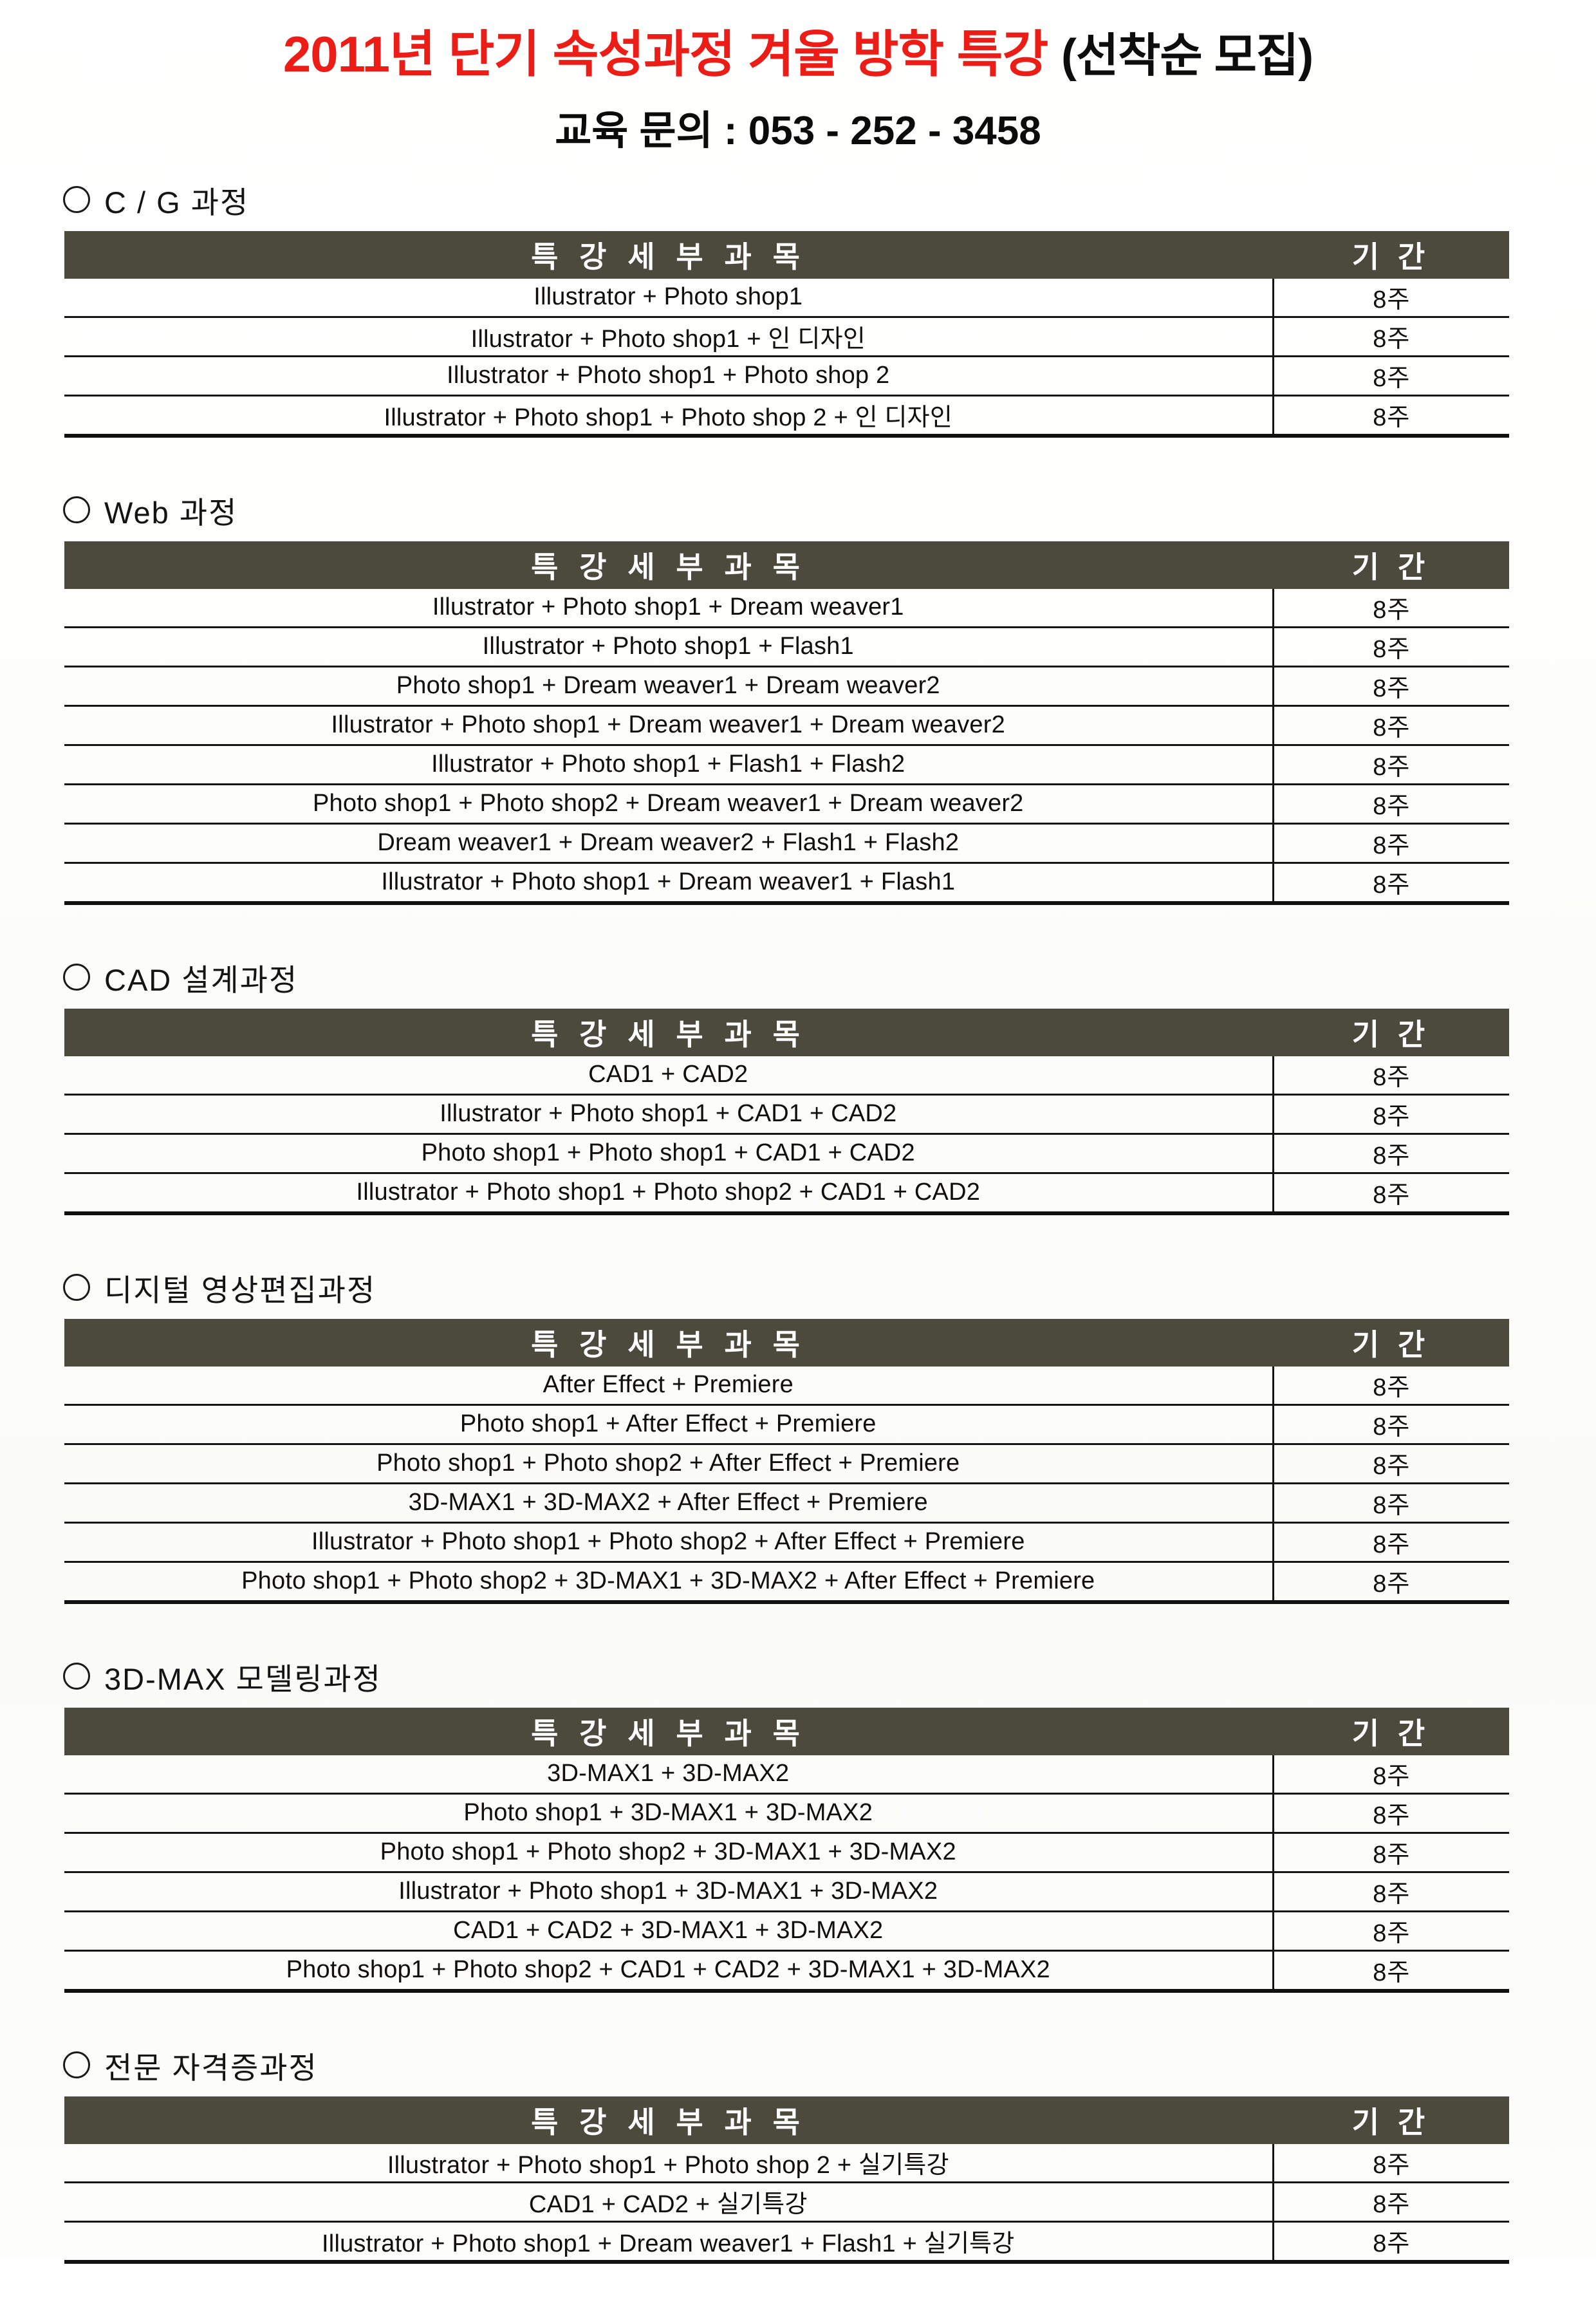  I want to click on section-label-text: Web 과정, so click(171, 512).